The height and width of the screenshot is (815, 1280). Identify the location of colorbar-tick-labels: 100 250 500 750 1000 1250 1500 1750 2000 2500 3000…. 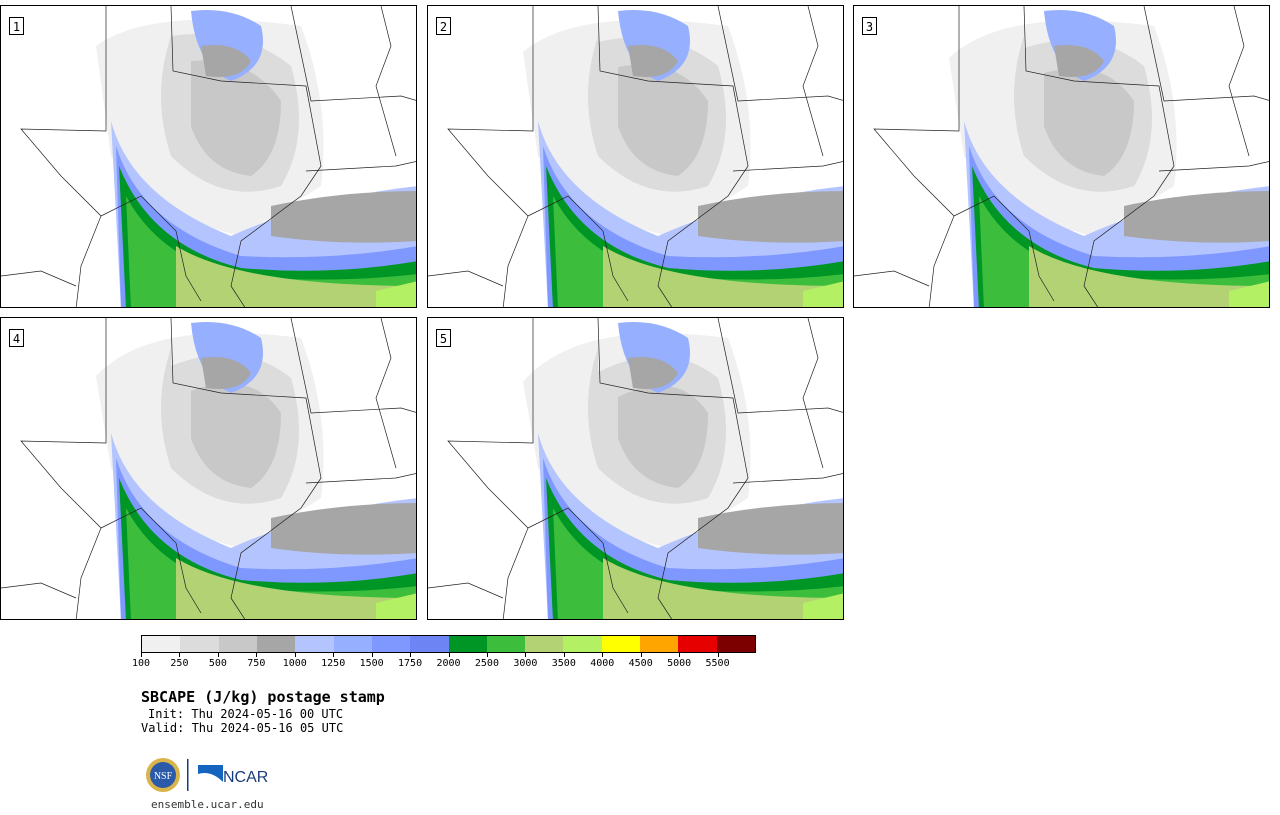
(450, 666).